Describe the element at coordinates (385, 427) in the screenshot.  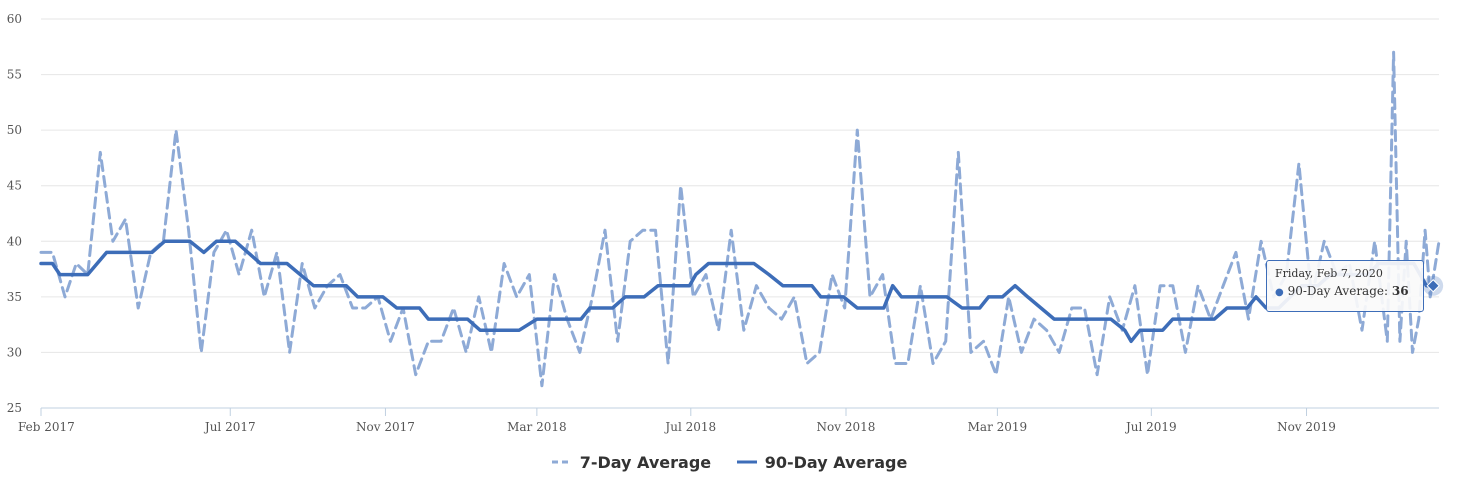
I see `x-tick-label: Nov 2017` at that location.